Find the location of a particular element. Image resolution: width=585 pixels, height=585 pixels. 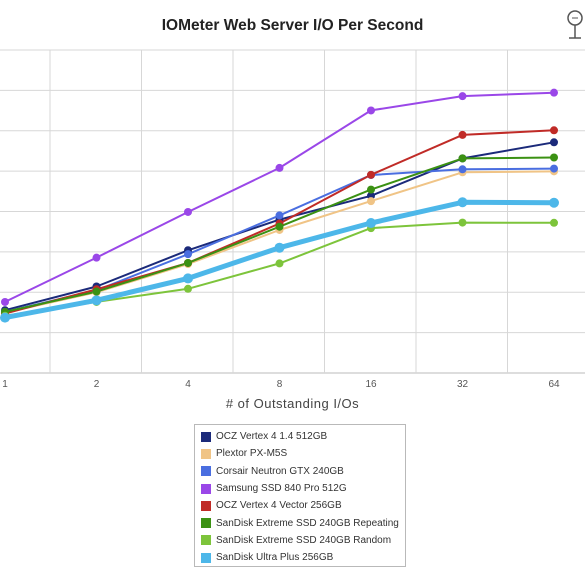

legend-label: OCZ Vertex 4 Vector 256GB is located at coordinates (279, 506).